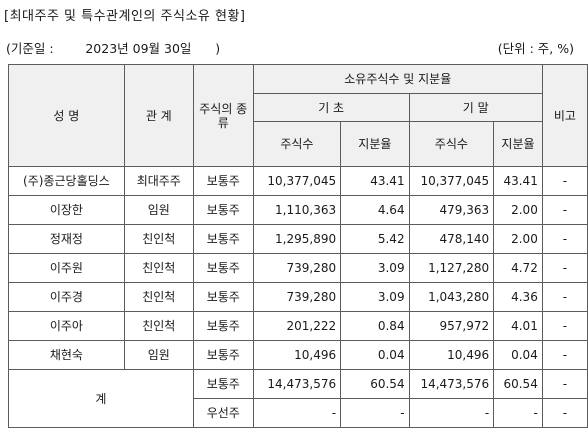 The width and height of the screenshot is (588, 432). I want to click on row-end-shares: 1,043,280, so click(451, 297).